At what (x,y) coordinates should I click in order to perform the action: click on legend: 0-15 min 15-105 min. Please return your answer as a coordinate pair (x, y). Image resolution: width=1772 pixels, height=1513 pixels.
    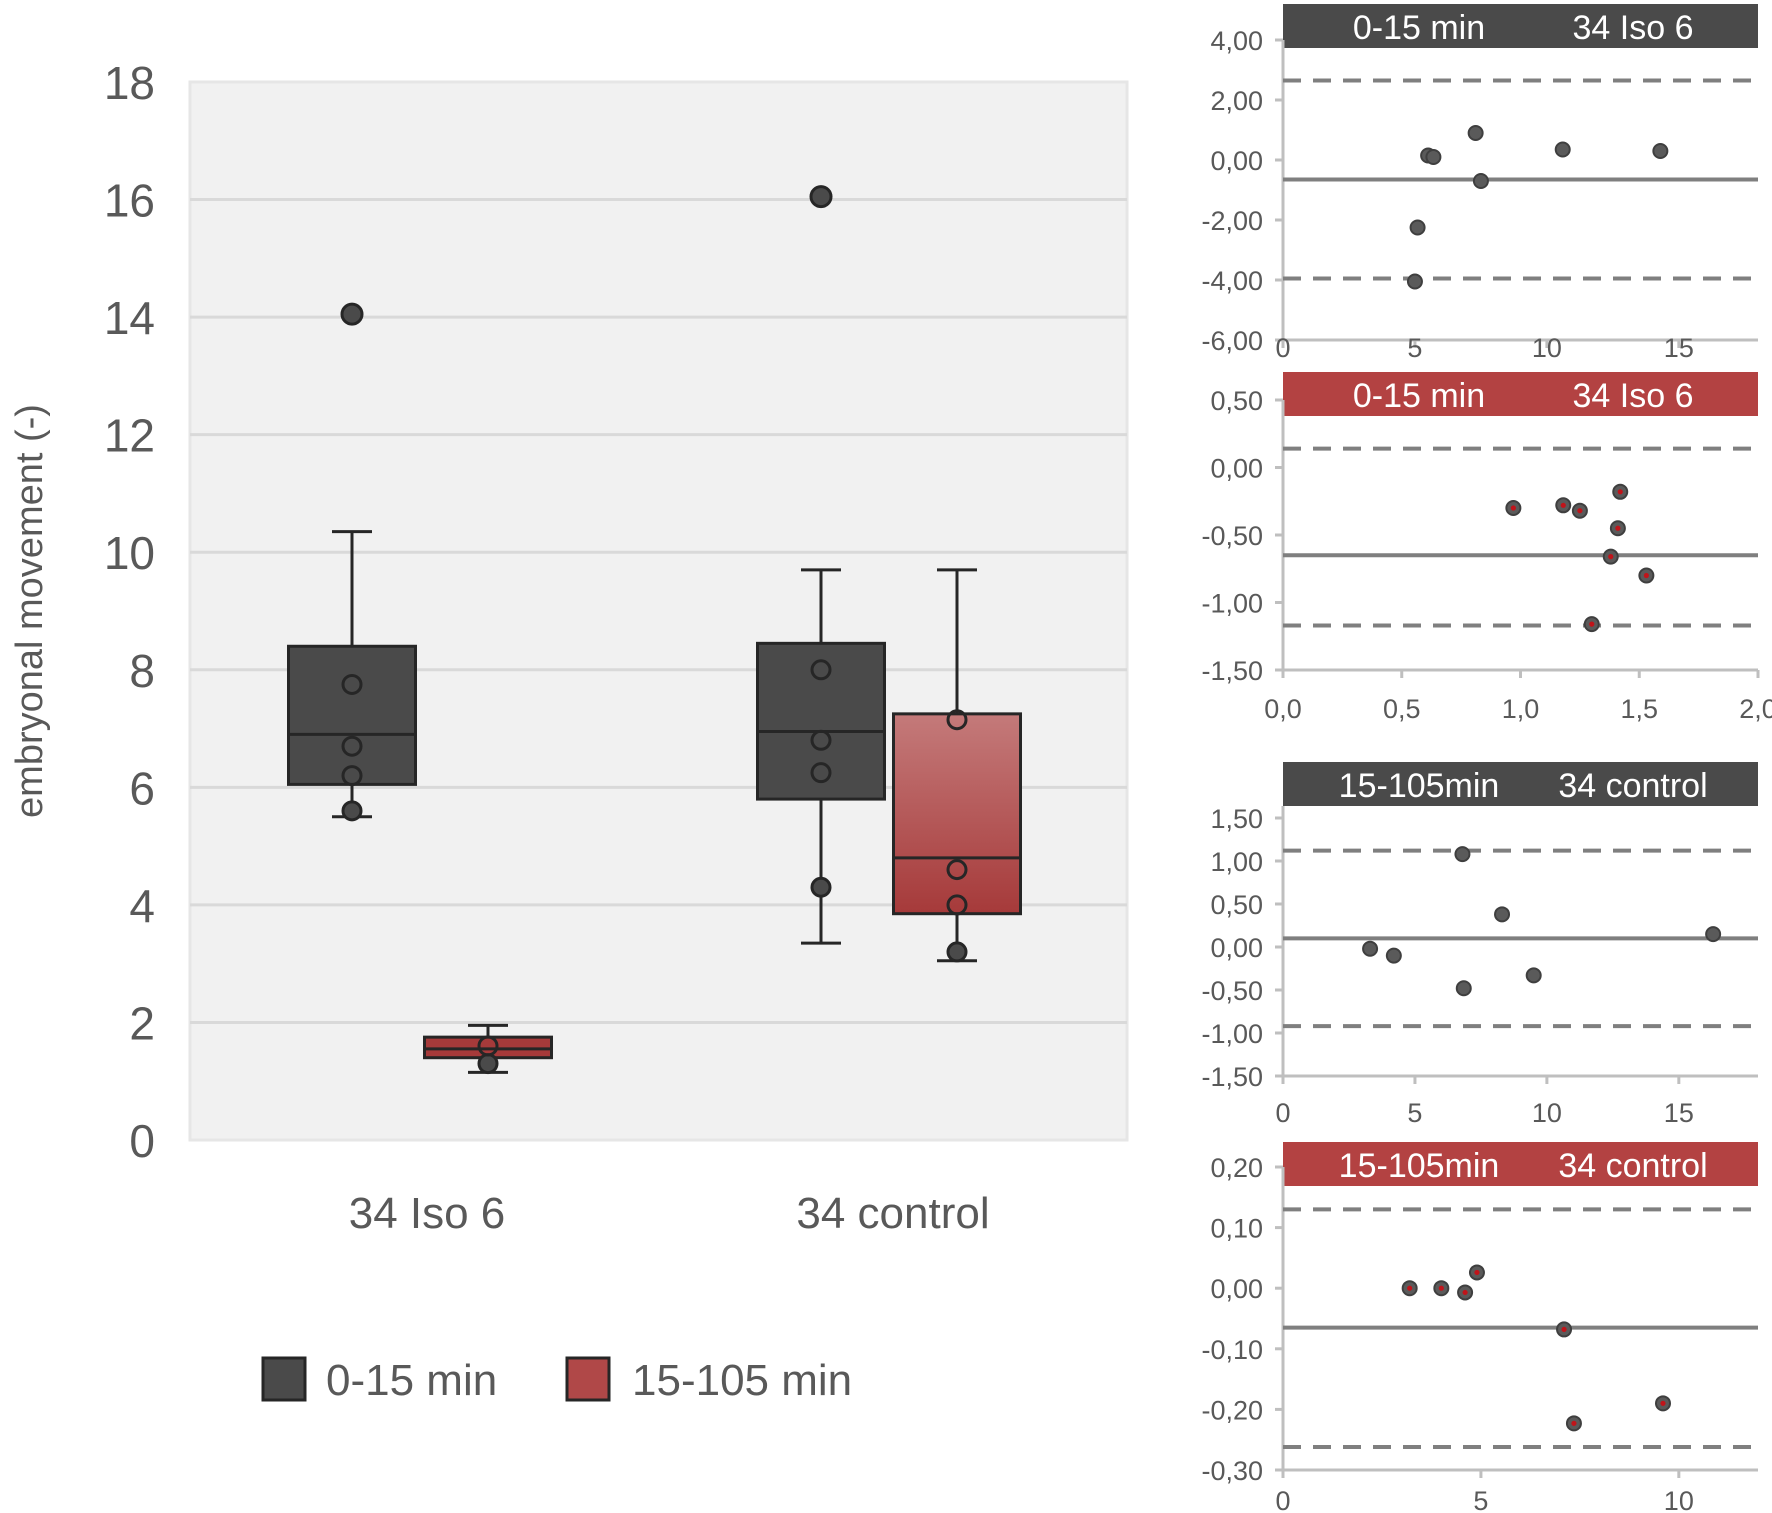
    Looking at the image, I should click on (556, 1380).